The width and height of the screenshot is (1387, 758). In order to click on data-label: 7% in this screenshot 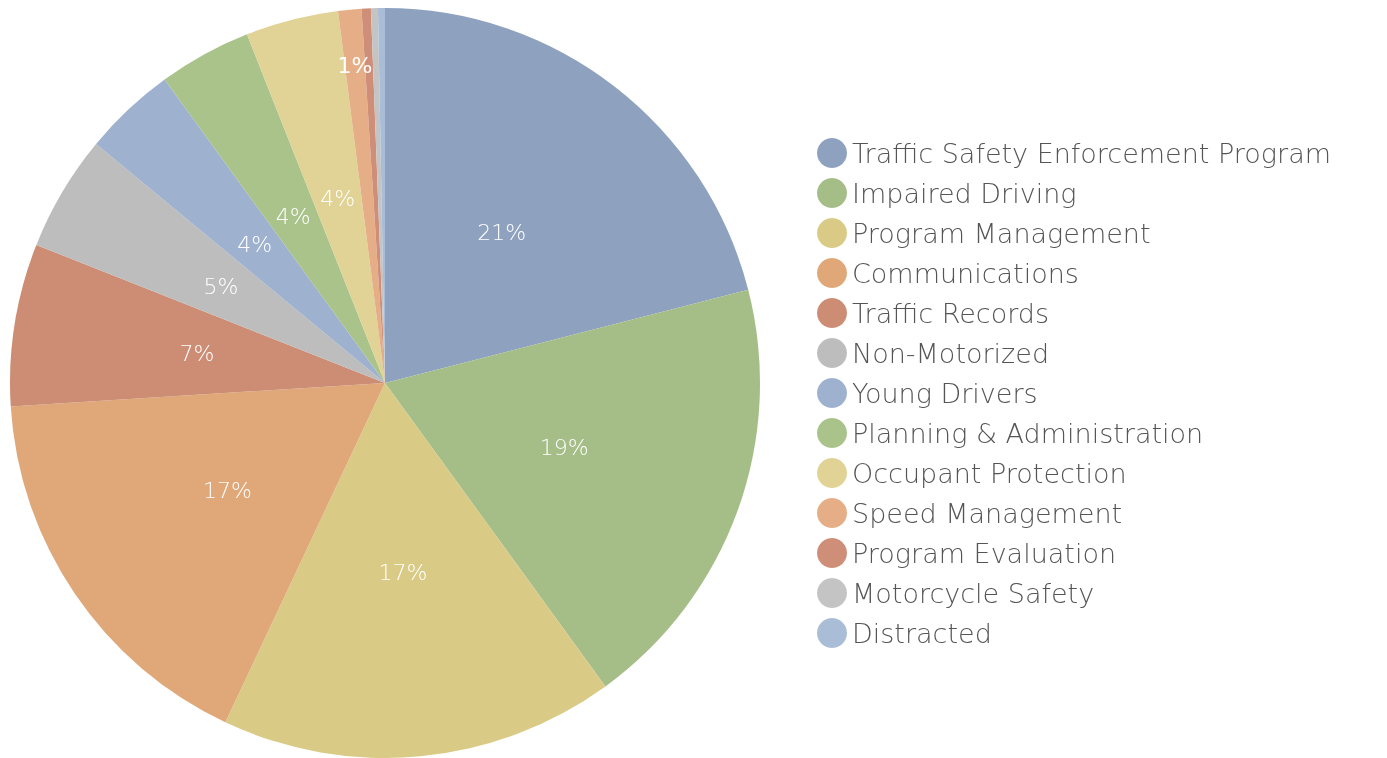, I will do `click(197, 353)`.